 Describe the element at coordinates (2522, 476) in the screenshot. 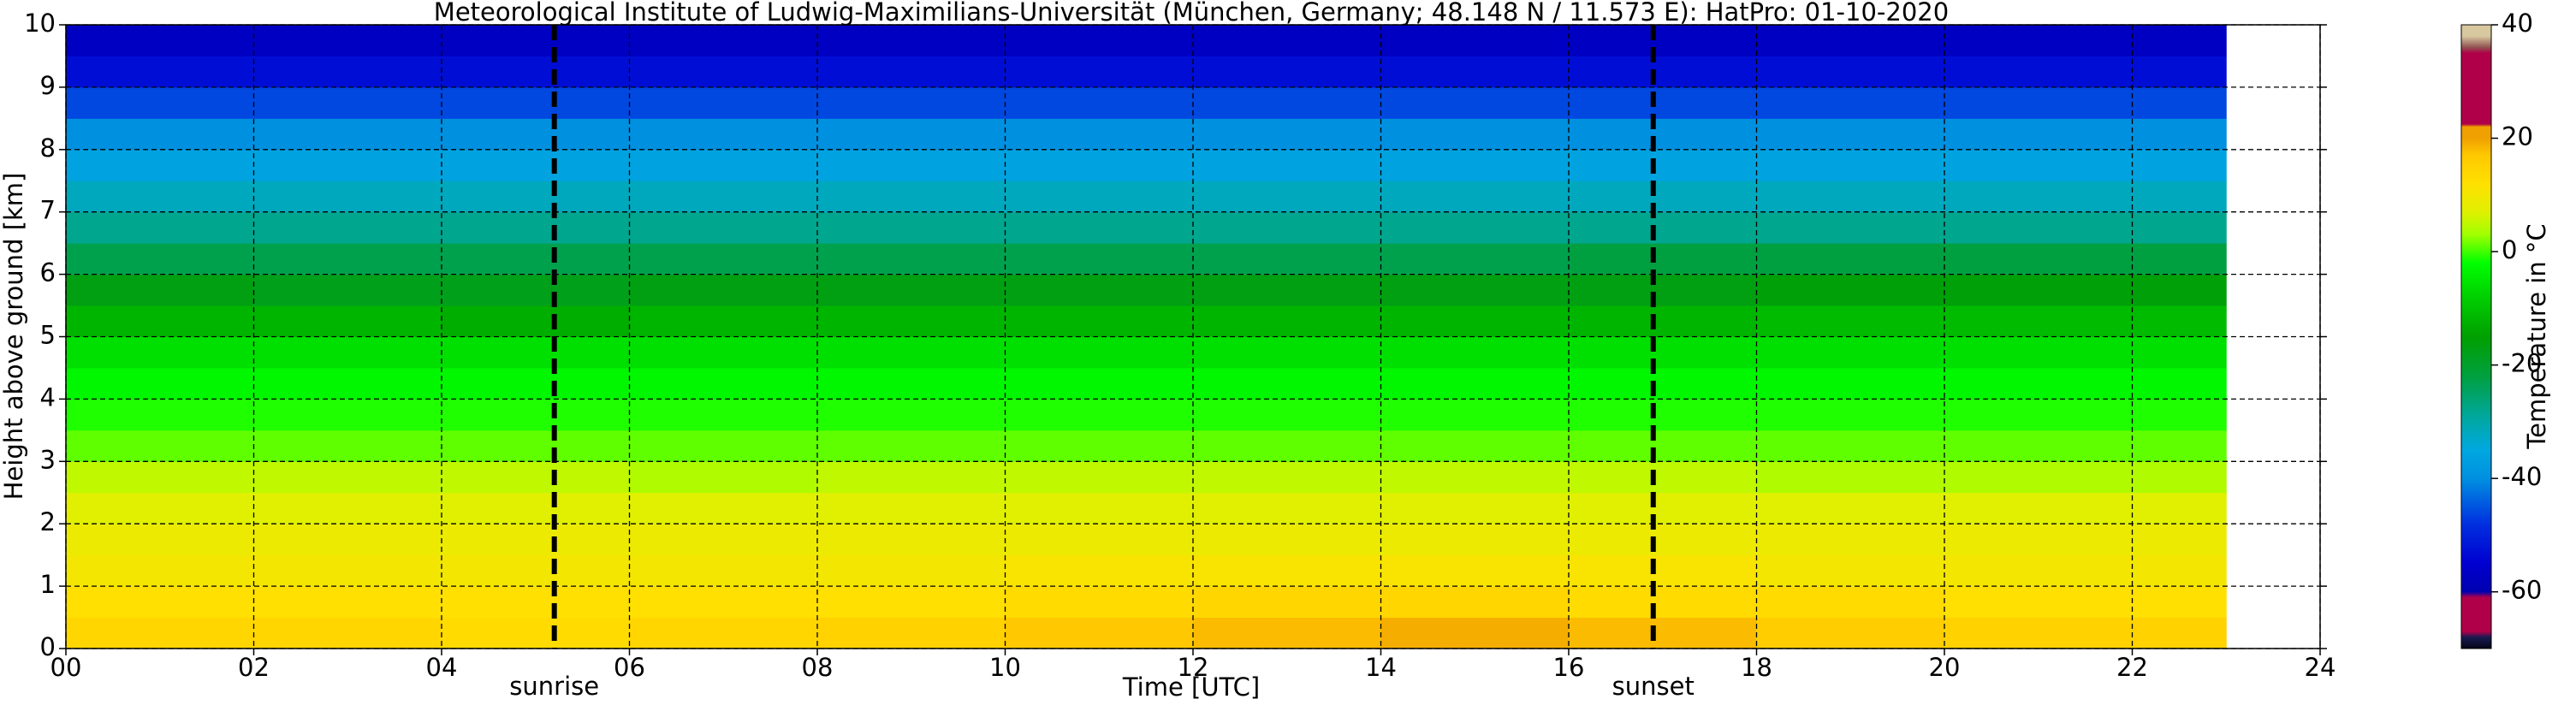

I see `colorbar-tick-label: -40` at that location.